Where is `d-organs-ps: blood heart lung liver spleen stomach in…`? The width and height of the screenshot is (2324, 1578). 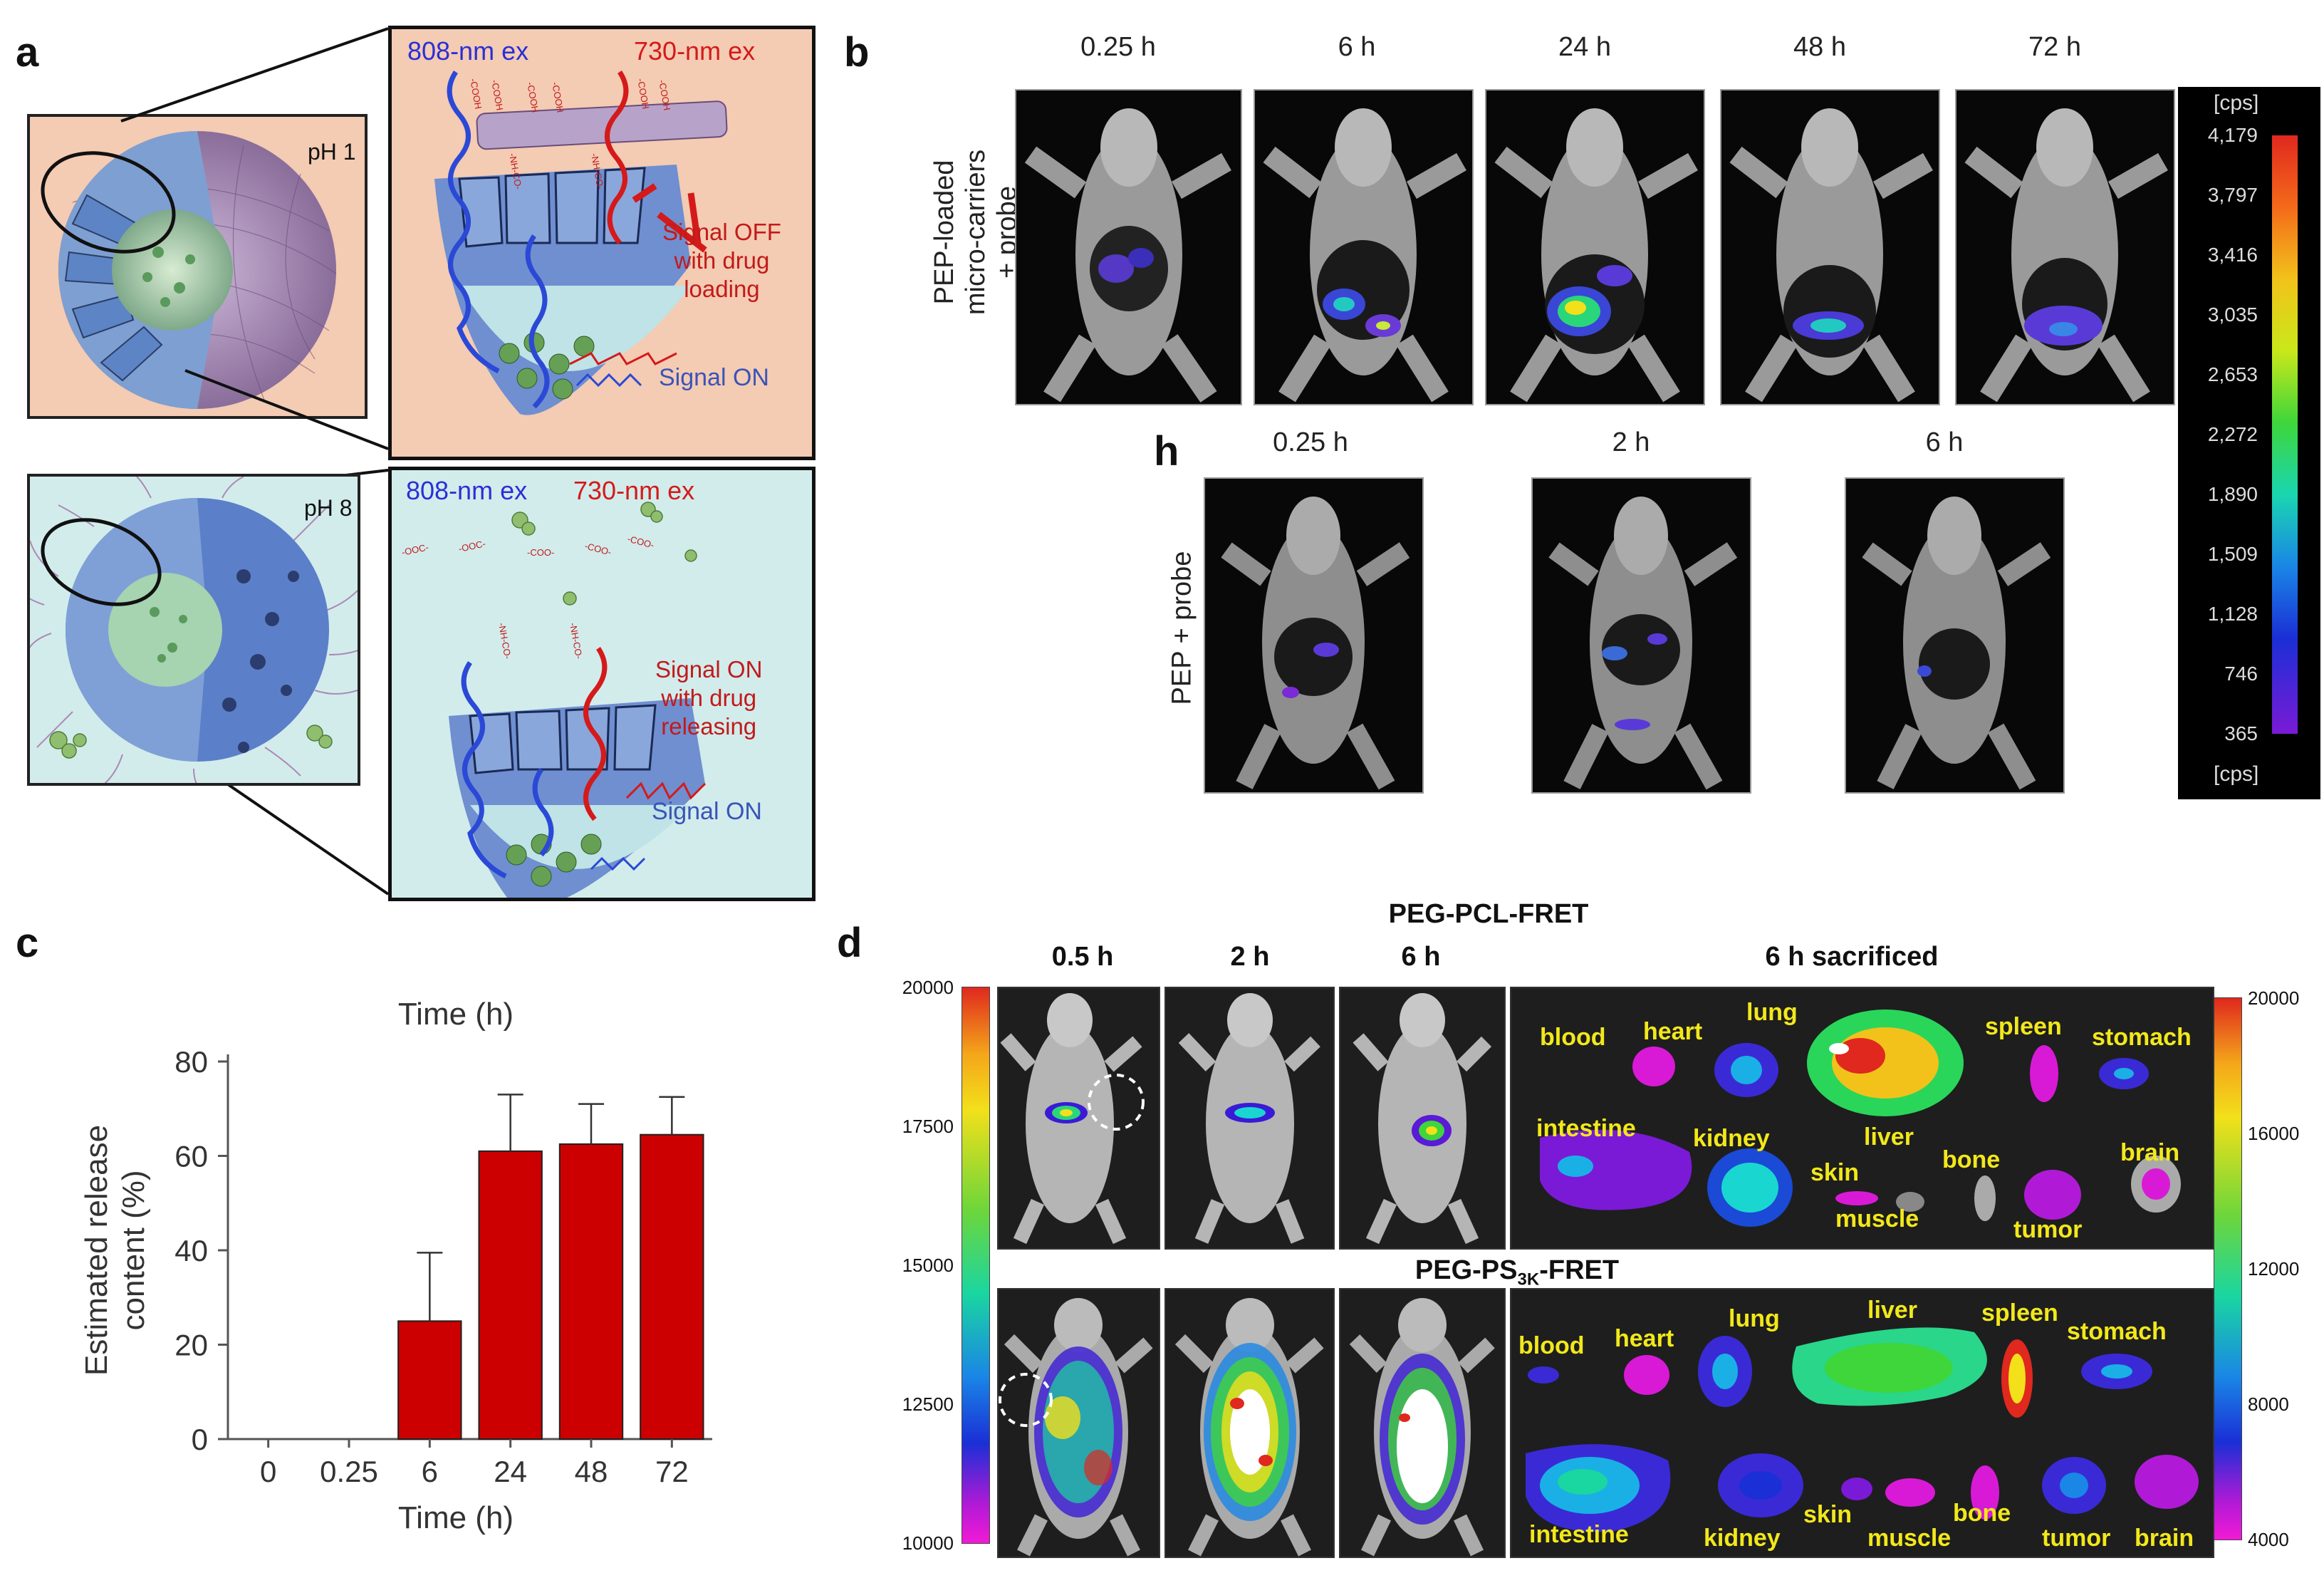 d-organs-ps: blood heart lung liver spleen stomach in… is located at coordinates (1862, 1423).